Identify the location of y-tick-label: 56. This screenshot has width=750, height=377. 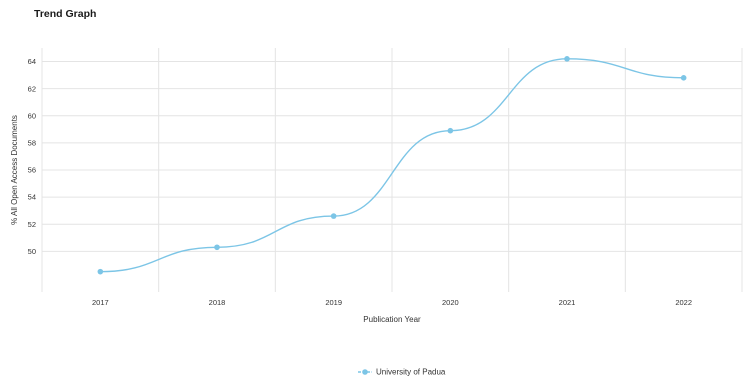
(32, 170).